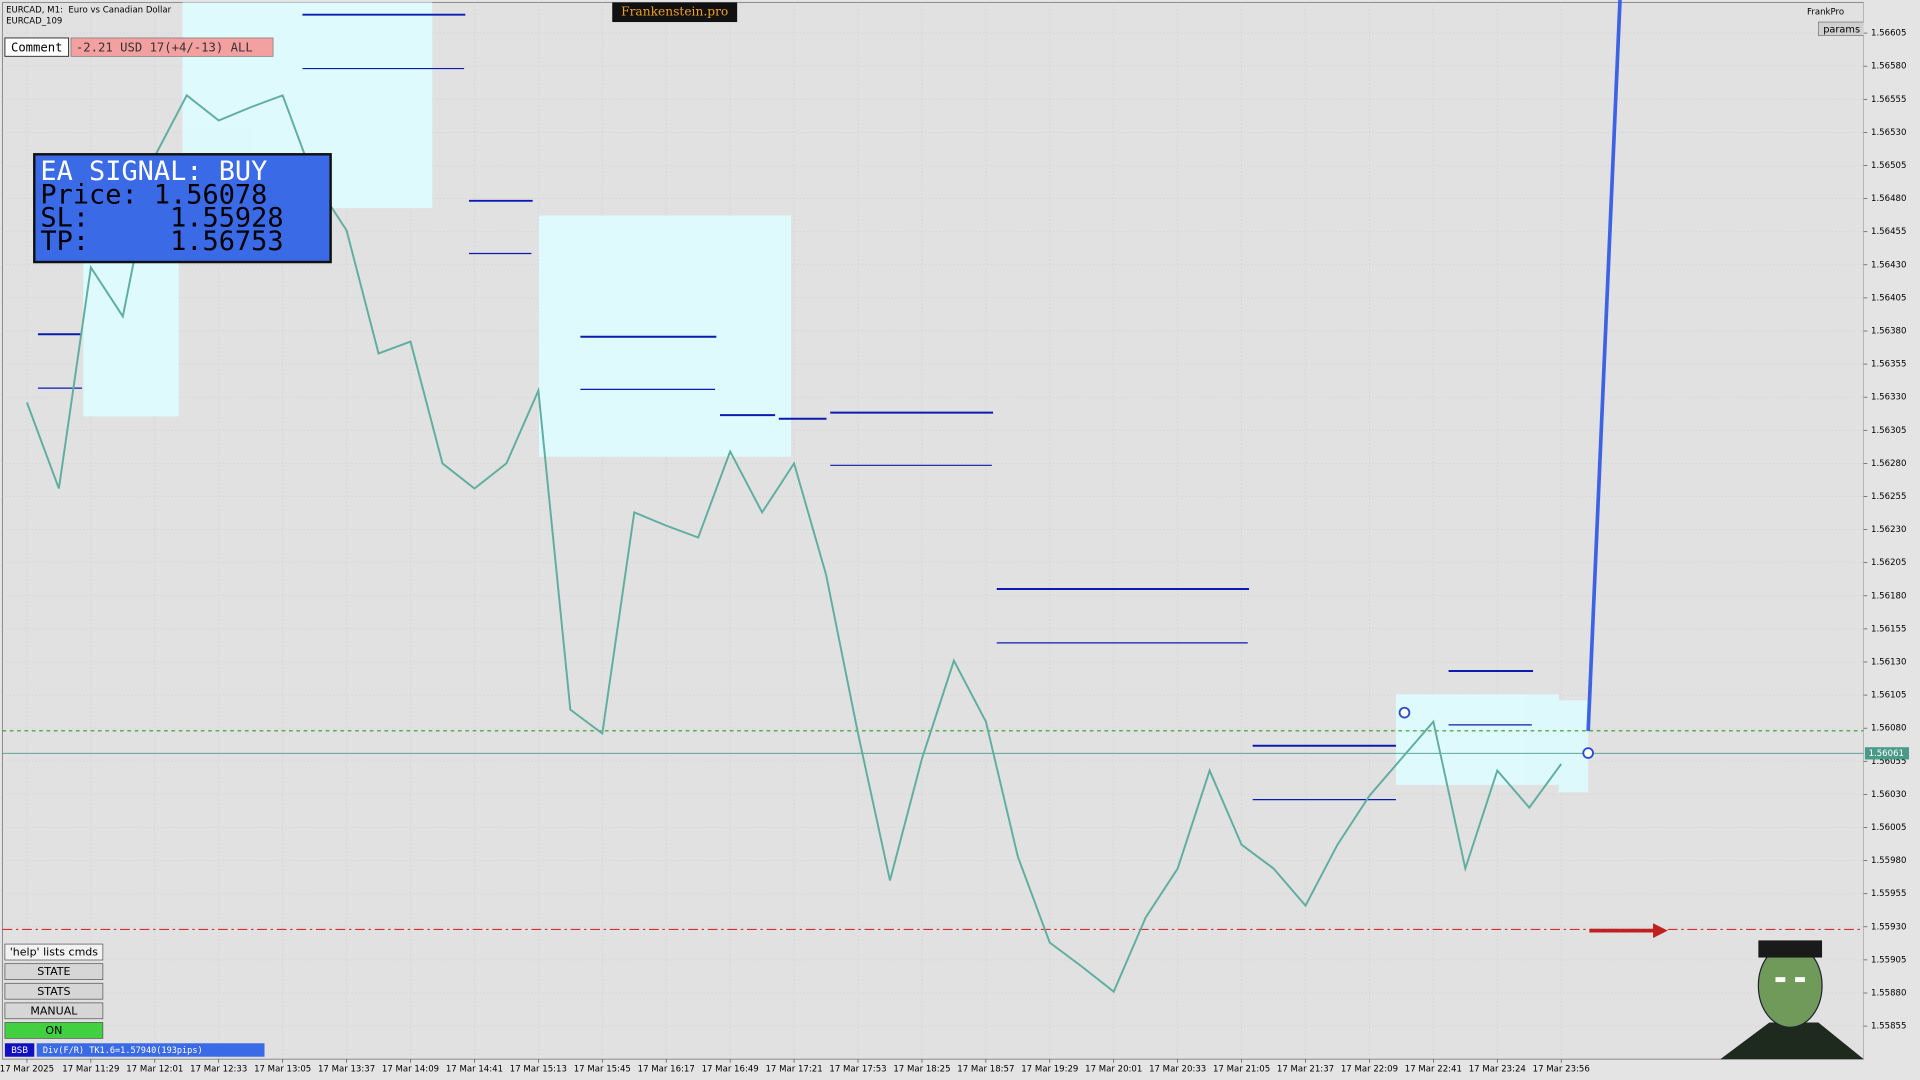 This screenshot has height=1080, width=1920. I want to click on y-tick-label: 1.56080, so click(1888, 729).